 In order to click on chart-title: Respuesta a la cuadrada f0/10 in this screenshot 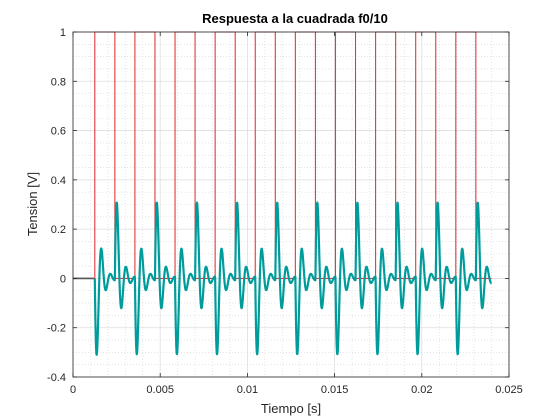, I will do `click(295, 18)`.